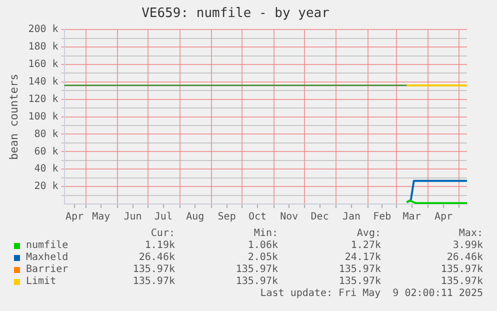 This screenshot has width=497, height=311. Describe the element at coordinates (289, 217) in the screenshot. I see `x-tick-label: Nov` at that location.